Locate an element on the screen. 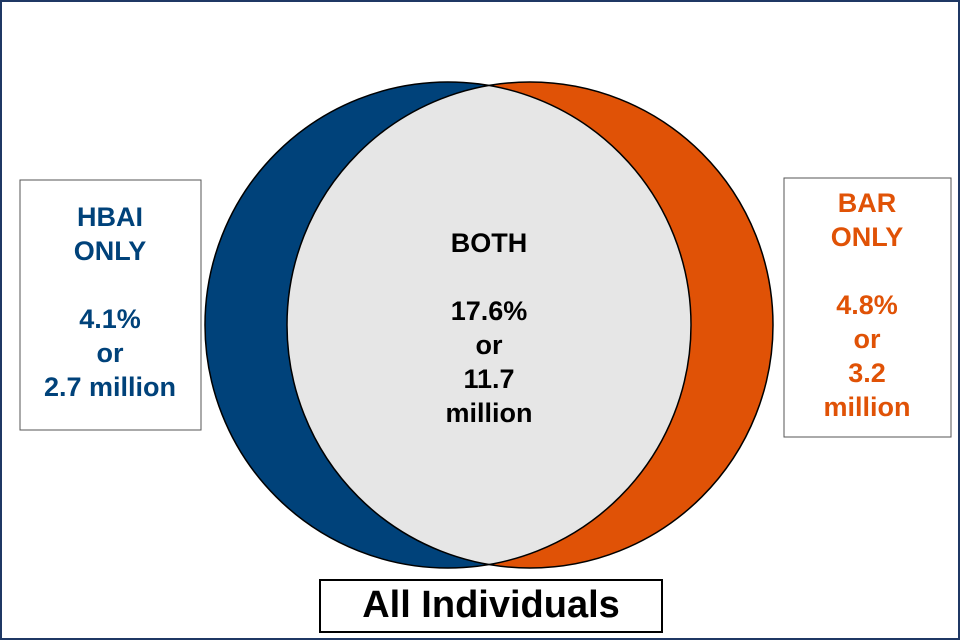  right-text: BAR ONLY 4.8% or 3.2 million is located at coordinates (867, 305).